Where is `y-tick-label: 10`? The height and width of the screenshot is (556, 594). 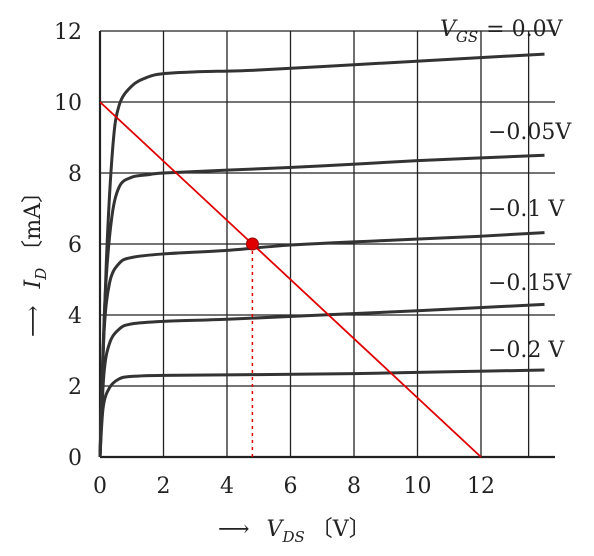 y-tick-label: 10 is located at coordinates (68, 103).